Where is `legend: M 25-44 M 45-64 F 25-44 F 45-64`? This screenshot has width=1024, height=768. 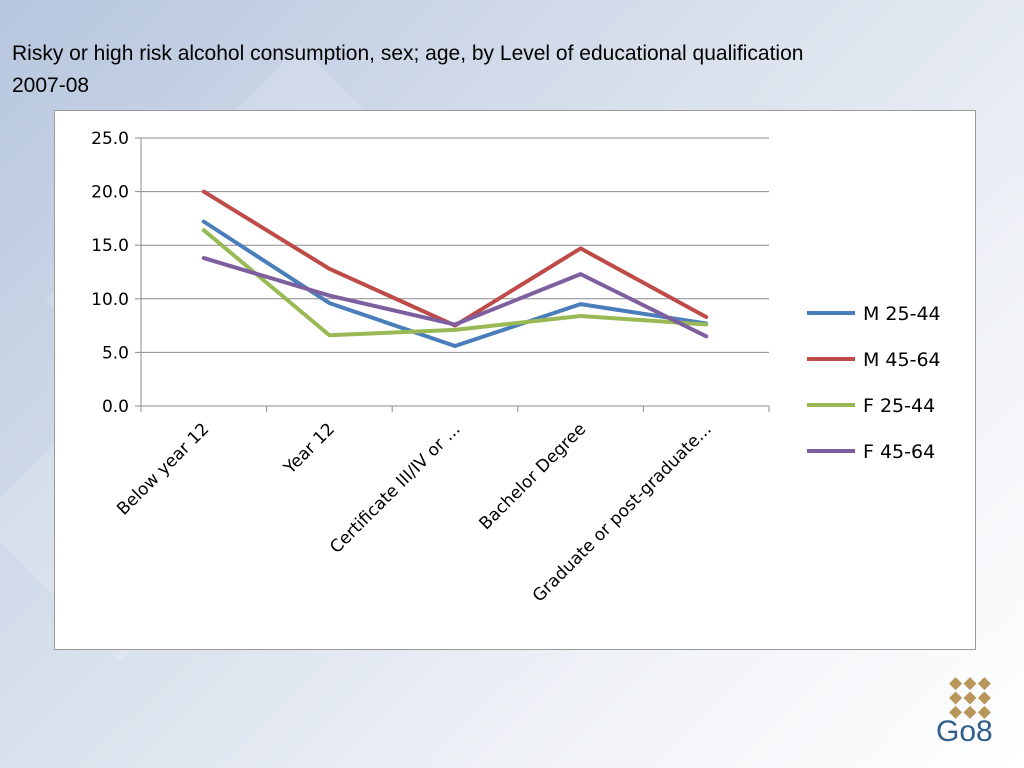
legend: M 25-44 M 45-64 F 25-44 F 45-64 is located at coordinates (874, 383).